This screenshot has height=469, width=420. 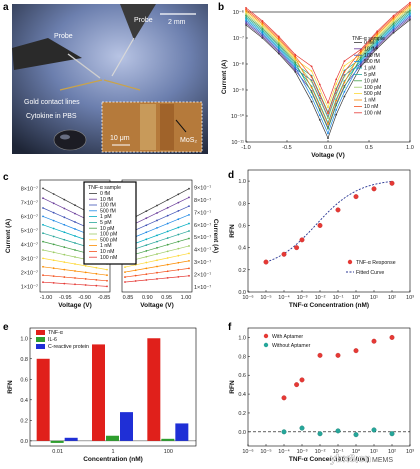 What do you see at coordinates (410, 452) in the screenshot?
I see `x-tick-label-f: 10³` at bounding box center [410, 452].